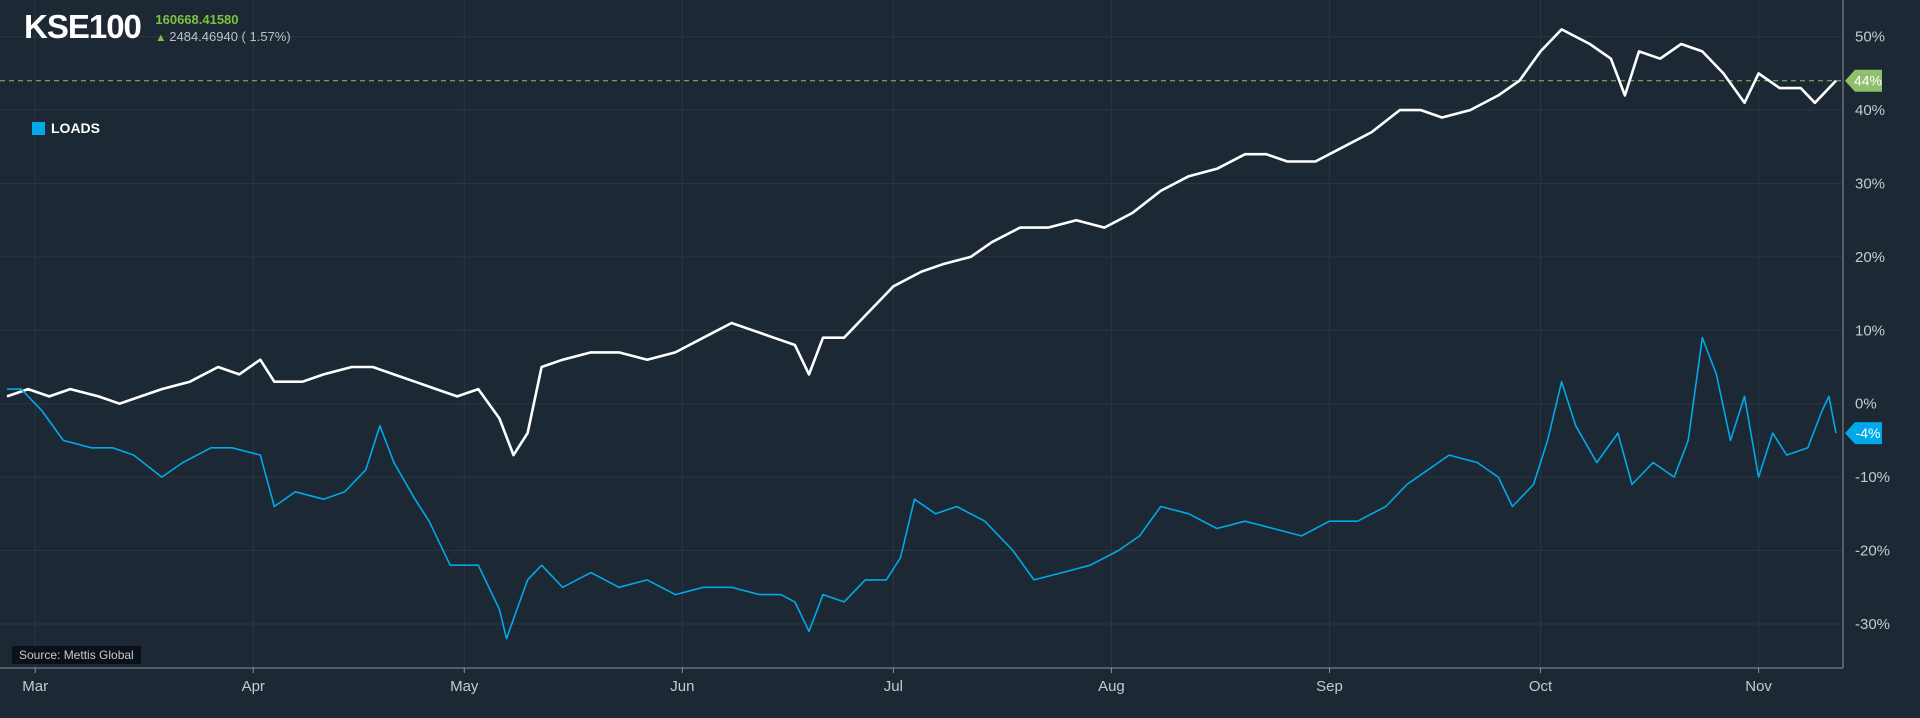 The height and width of the screenshot is (718, 1920). I want to click on last-value-badge-kse100: 44%, so click(1863, 80).